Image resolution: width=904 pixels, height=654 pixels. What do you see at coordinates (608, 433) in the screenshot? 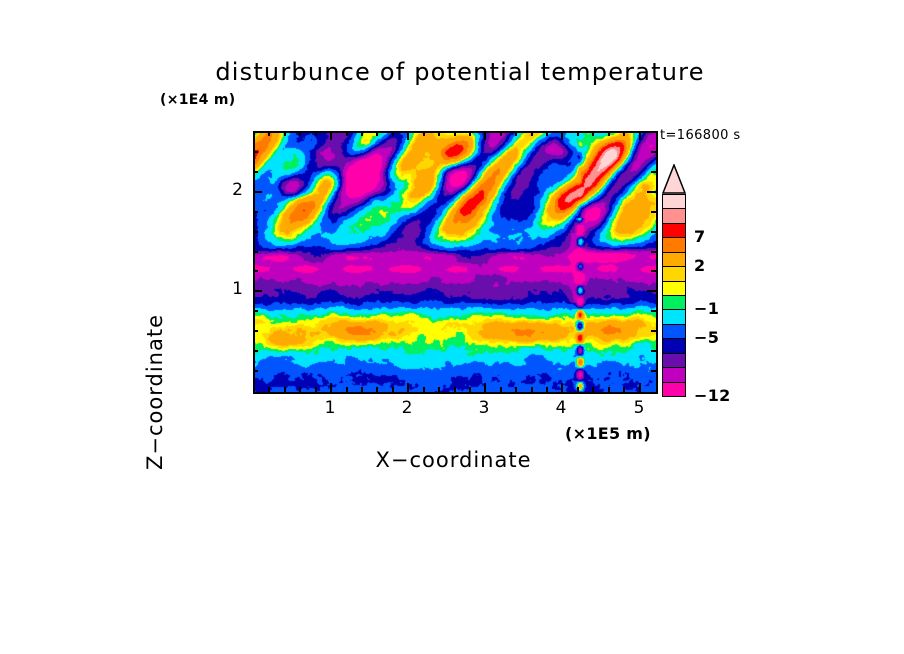
I see `x-axis-unit-label: (×1E5 m)` at bounding box center [608, 433].